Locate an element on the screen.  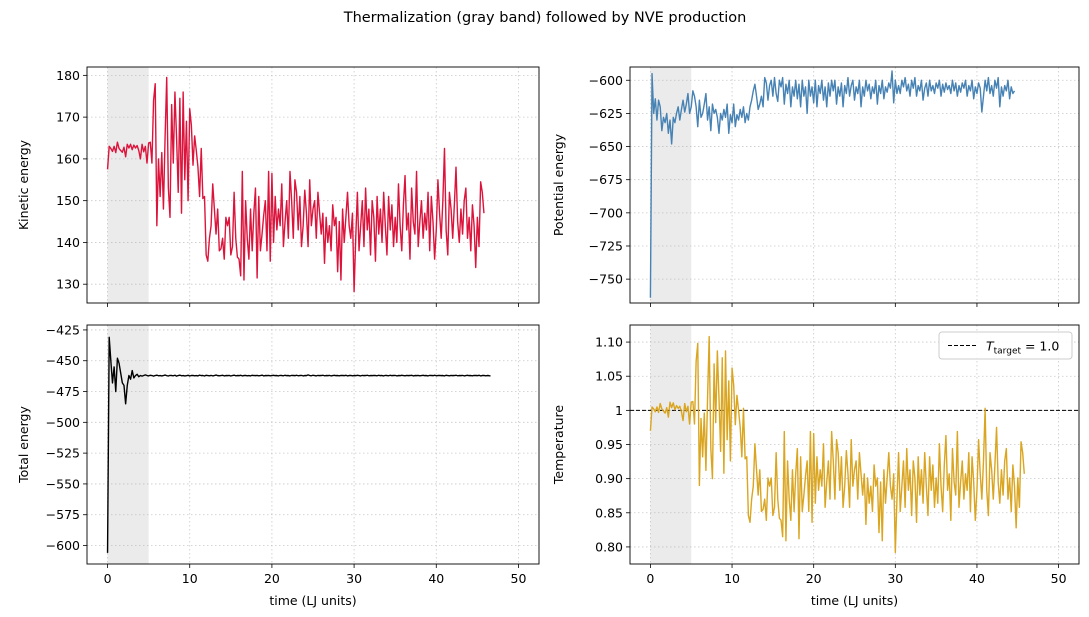
legend-box is located at coordinates (1005, 345).